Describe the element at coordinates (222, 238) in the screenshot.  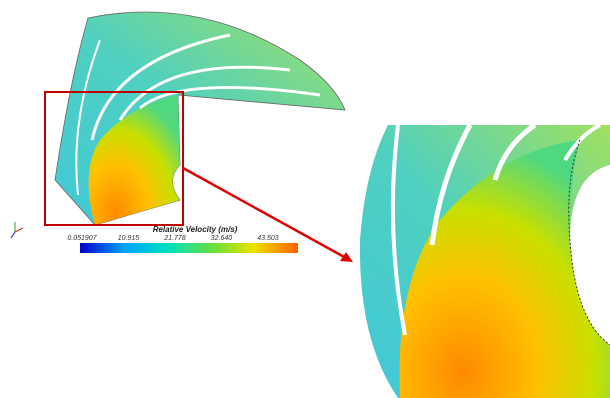
I see `colorbar-tick-label: 32.640` at that location.